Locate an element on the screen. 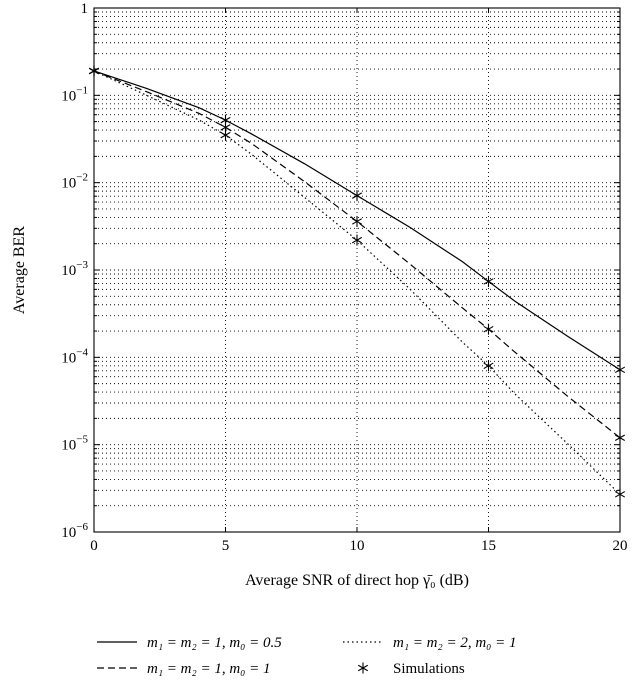 The width and height of the screenshot is (641, 691). y-tick-label: 10⁻¹ is located at coordinates (74, 94).